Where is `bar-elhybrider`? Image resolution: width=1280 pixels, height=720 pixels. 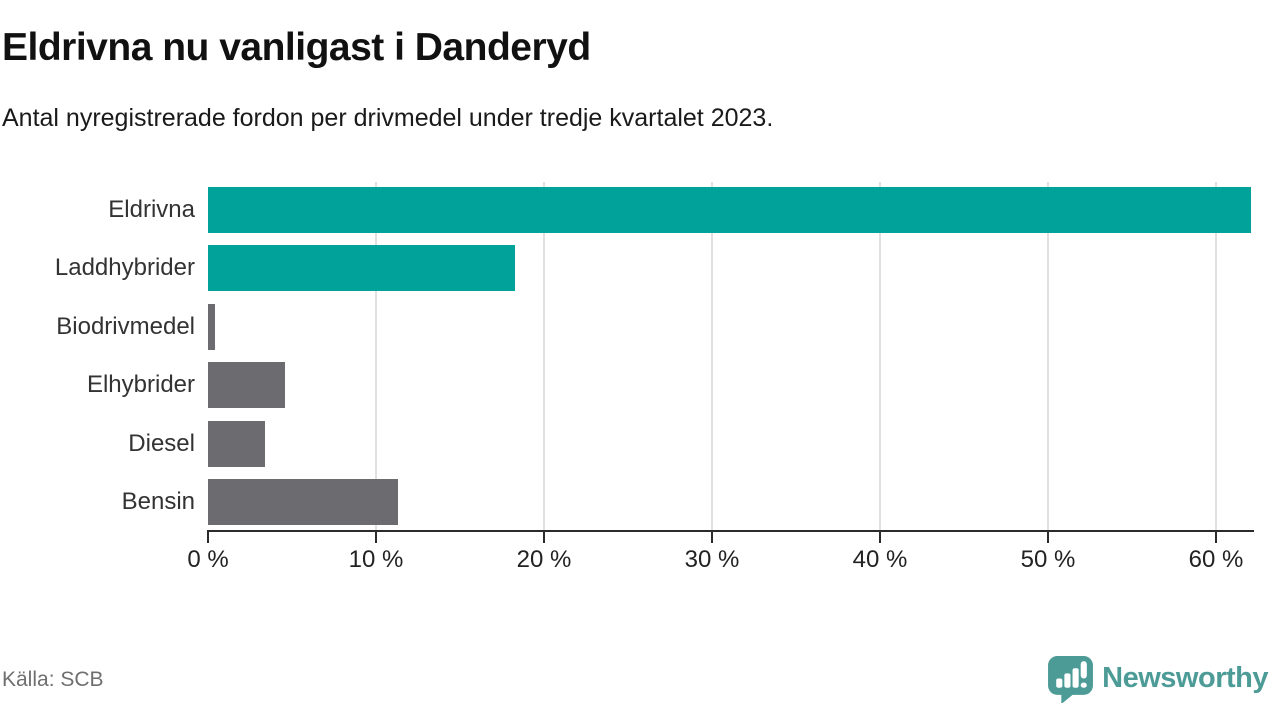 bar-elhybrider is located at coordinates (246, 385).